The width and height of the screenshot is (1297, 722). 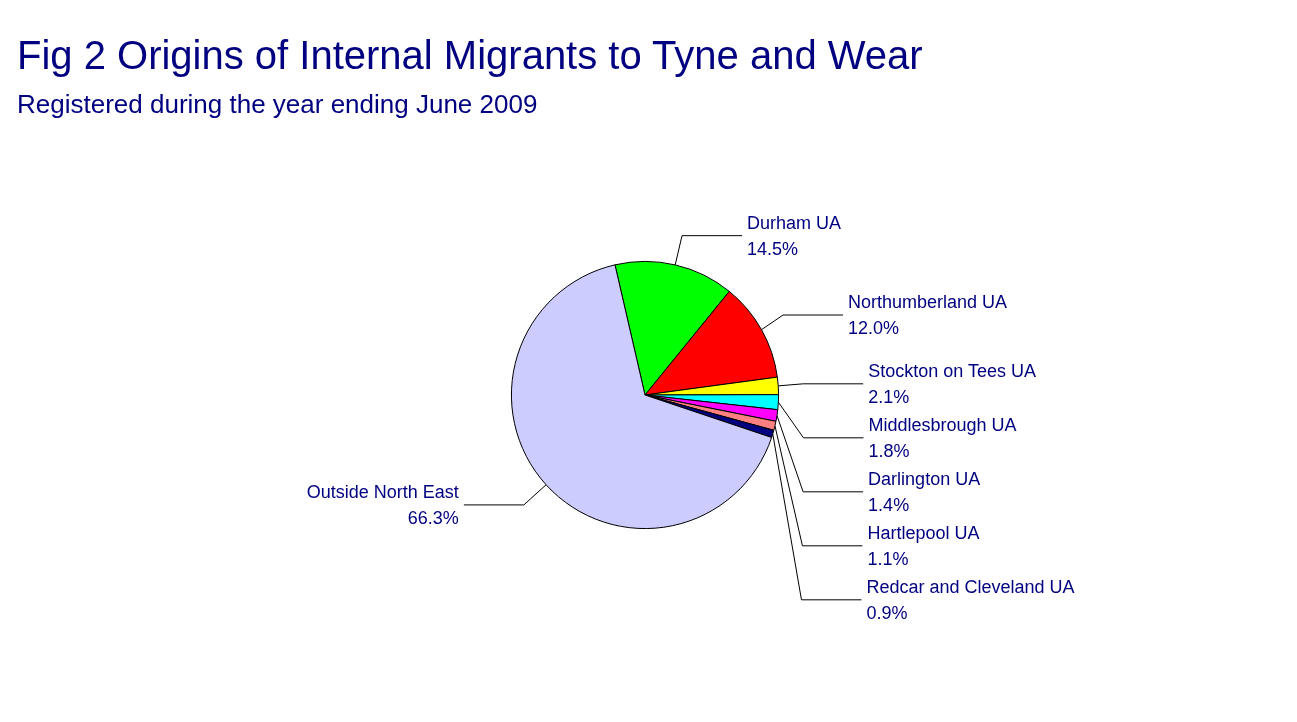 I want to click on data-label: 0.9%, so click(x=887, y=612).